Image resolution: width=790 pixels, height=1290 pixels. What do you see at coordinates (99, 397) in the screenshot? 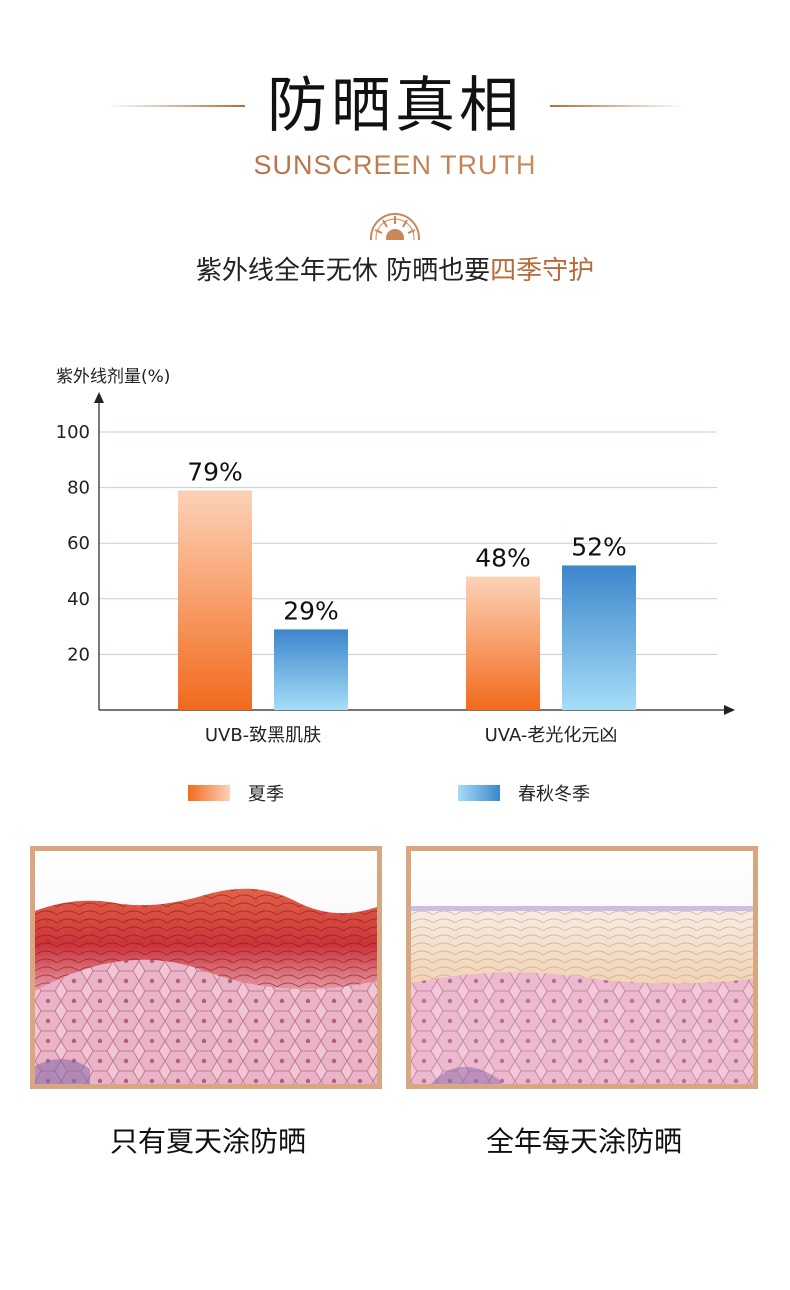
I see `y-axis-arrow-icon` at bounding box center [99, 397].